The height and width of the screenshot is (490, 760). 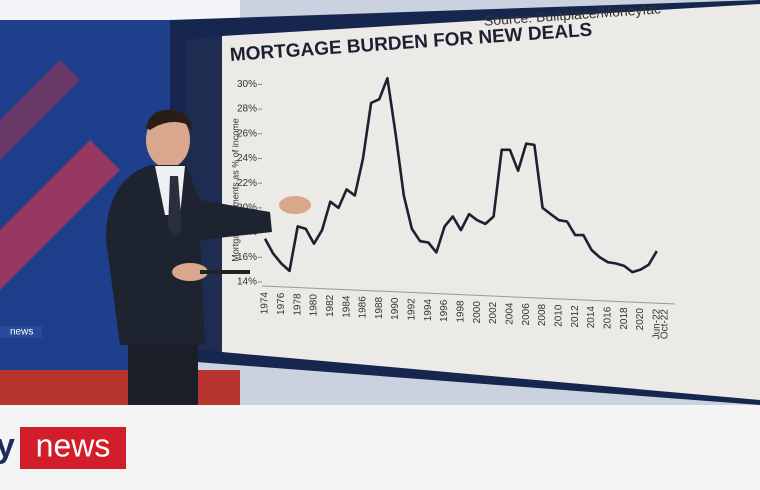 What do you see at coordinates (247, 282) in the screenshot?
I see `y-tick-label: 14%` at bounding box center [247, 282].